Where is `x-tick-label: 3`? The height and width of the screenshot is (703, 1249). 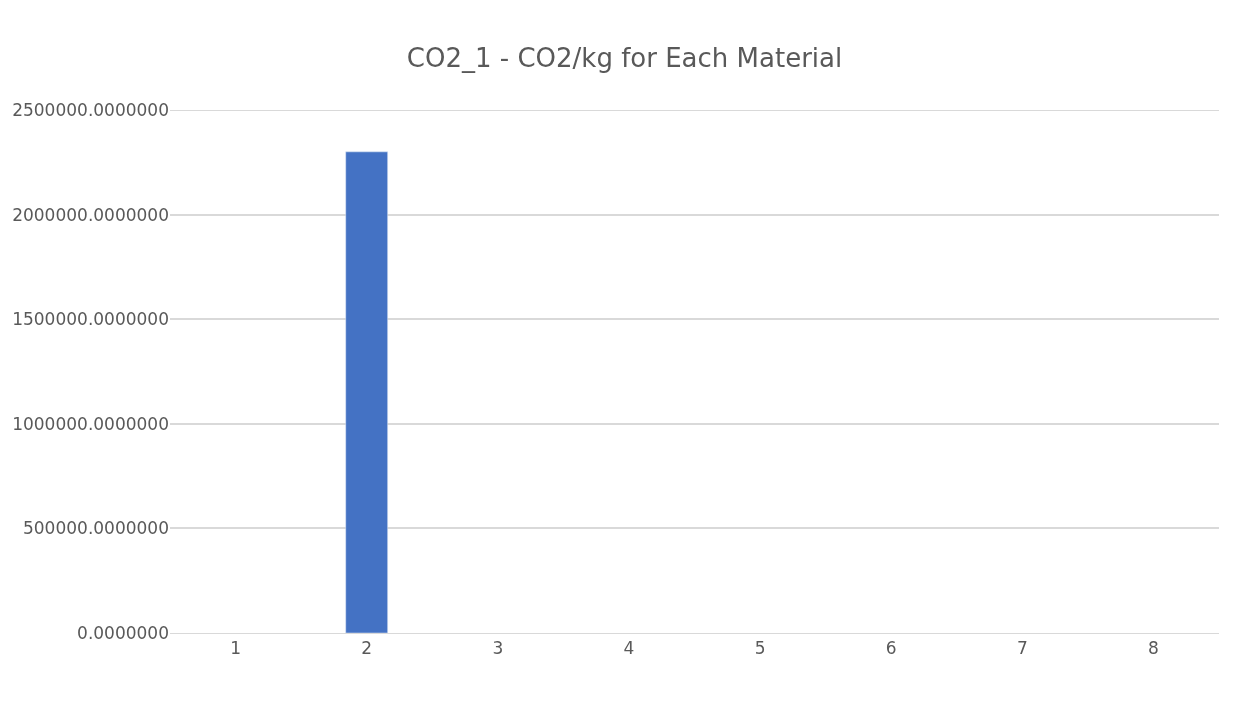 x-tick-label: 3 is located at coordinates (498, 648).